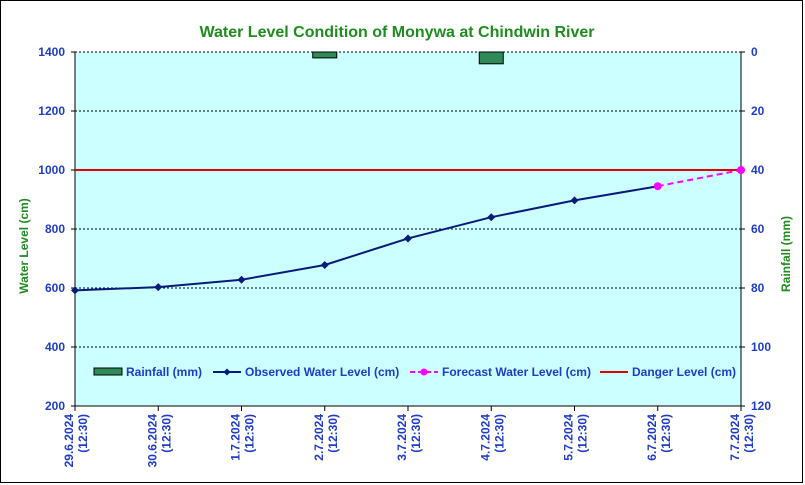 The width and height of the screenshot is (805, 485). I want to click on y2-axis-label: Rainfall (mm), so click(786, 254).